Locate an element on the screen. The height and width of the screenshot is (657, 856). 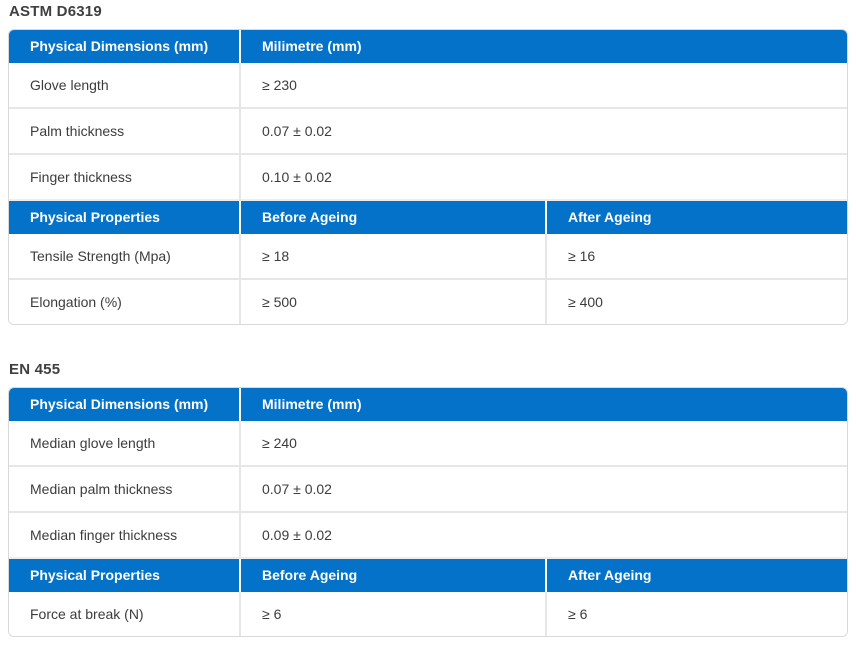
section-heading-astm: ASTM D6319 is located at coordinates (55, 11).